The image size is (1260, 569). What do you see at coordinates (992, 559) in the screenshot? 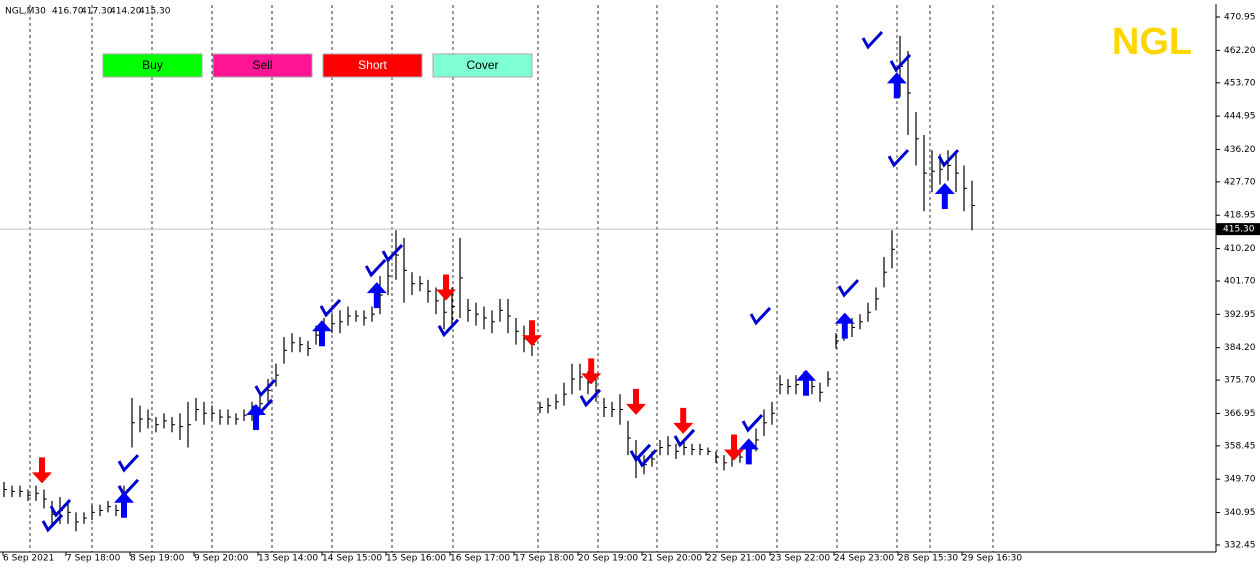
I see `x-tick-label: 29 Sep 16:30` at bounding box center [992, 559].